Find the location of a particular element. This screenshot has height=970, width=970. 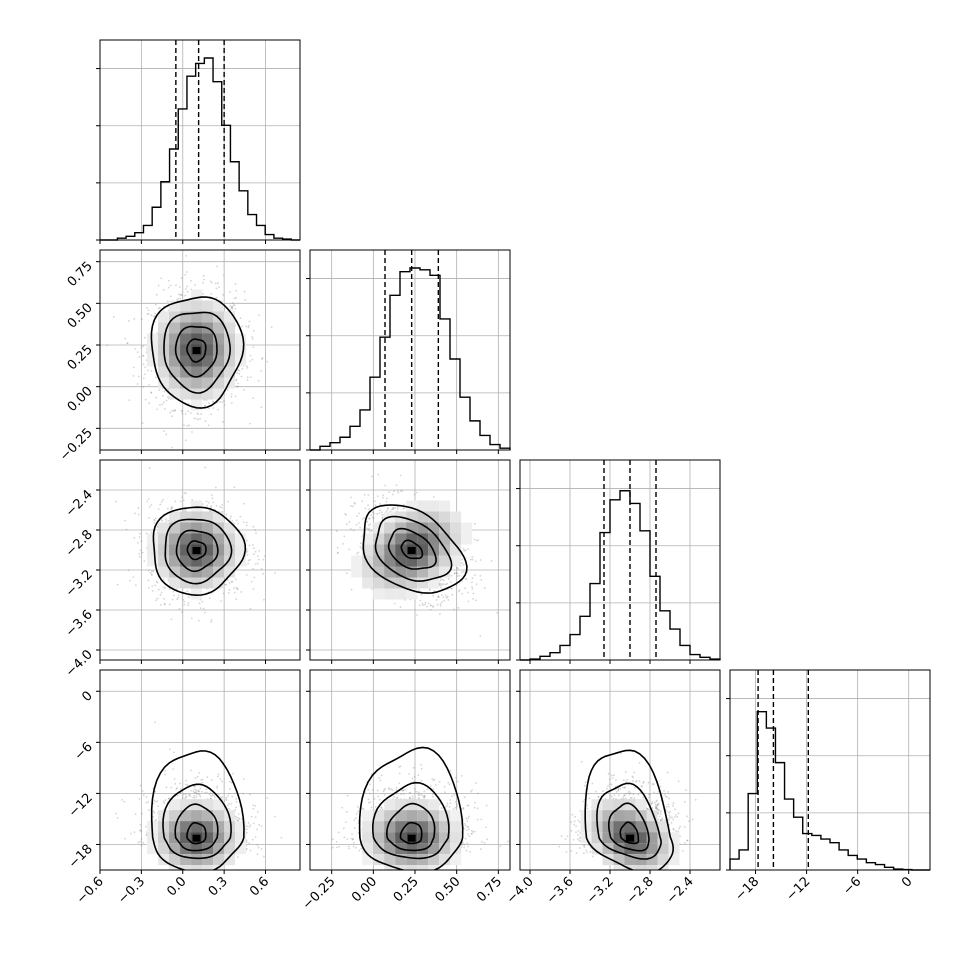

x-tick-label: −4.0 is located at coordinates (520, 890).